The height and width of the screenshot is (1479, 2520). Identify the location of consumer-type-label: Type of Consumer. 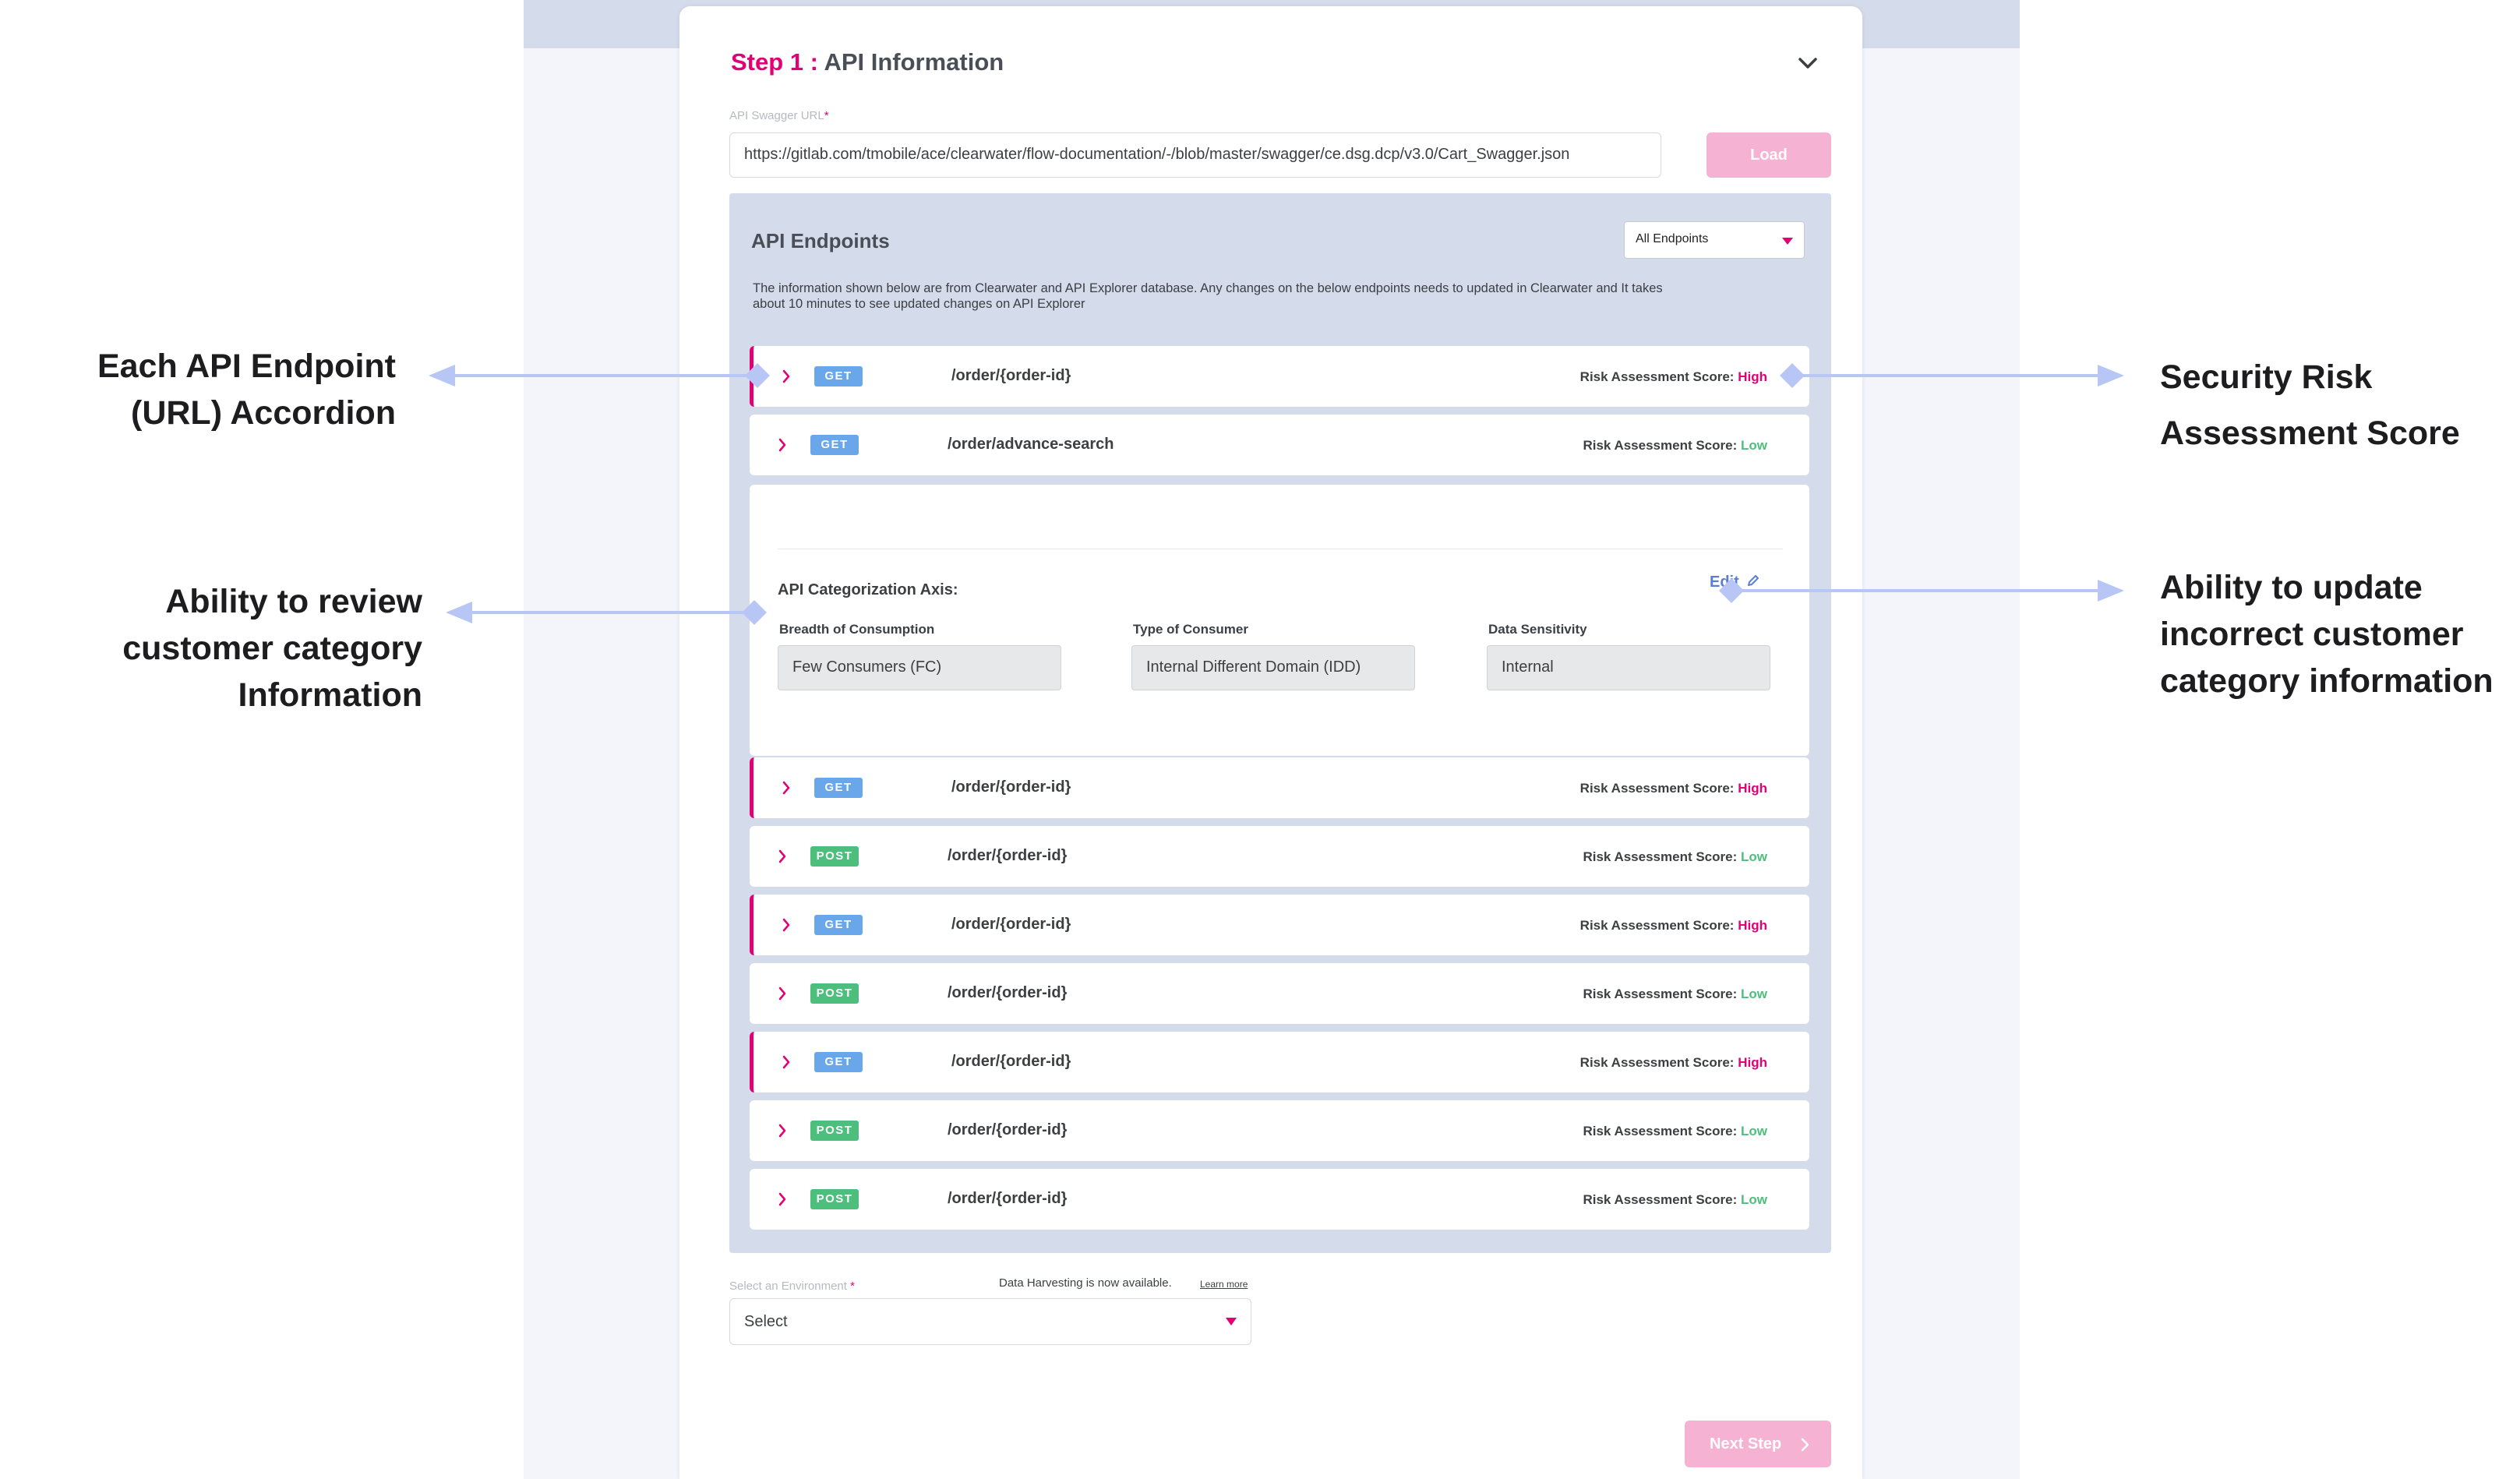
(1190, 629).